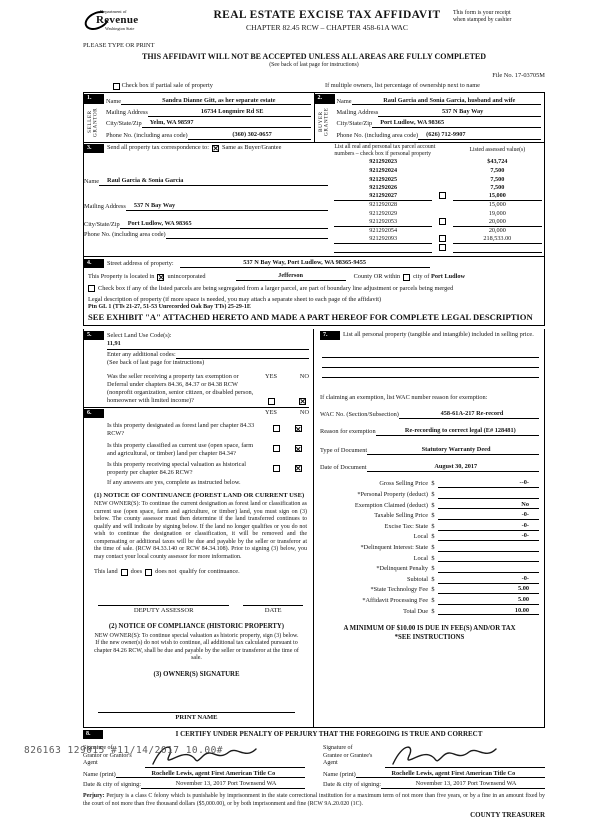 The image size is (600, 820). I want to click on buyer-phone-value: (626) 712-9907, so click(479, 135).